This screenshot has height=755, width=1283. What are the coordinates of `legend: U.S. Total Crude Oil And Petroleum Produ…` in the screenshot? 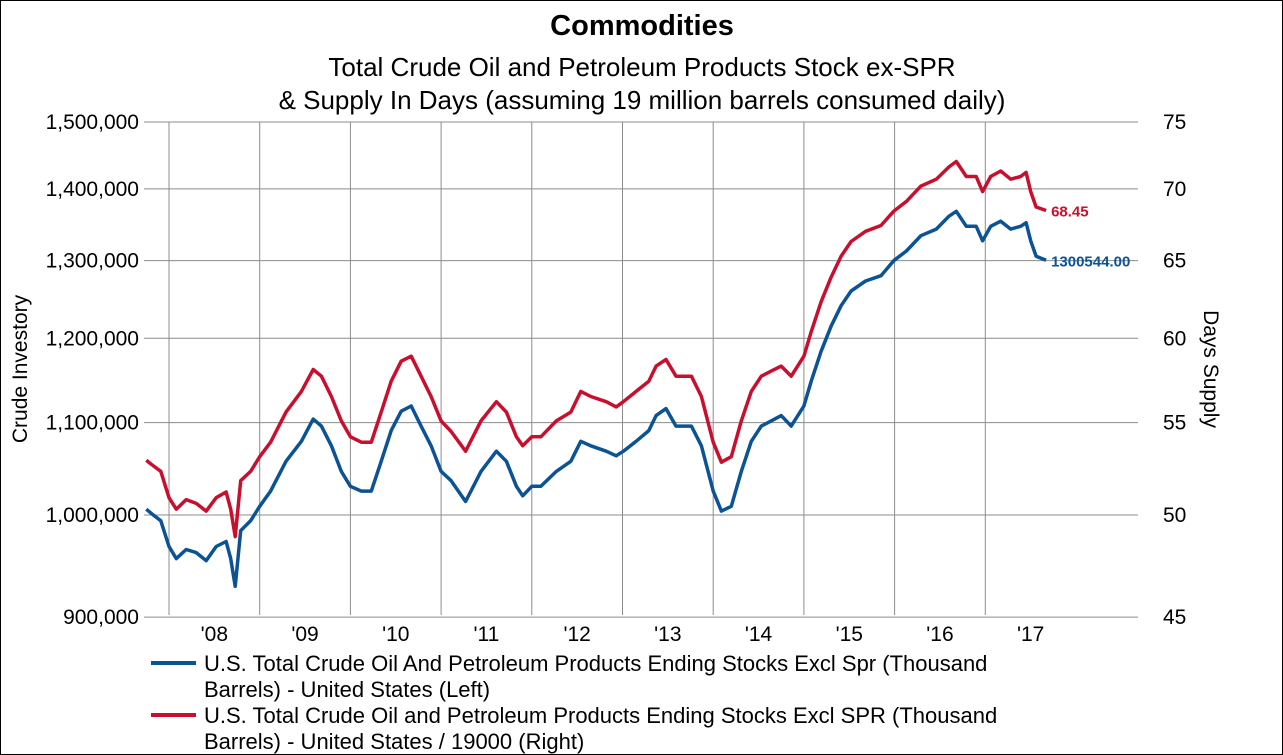 It's located at (574, 702).